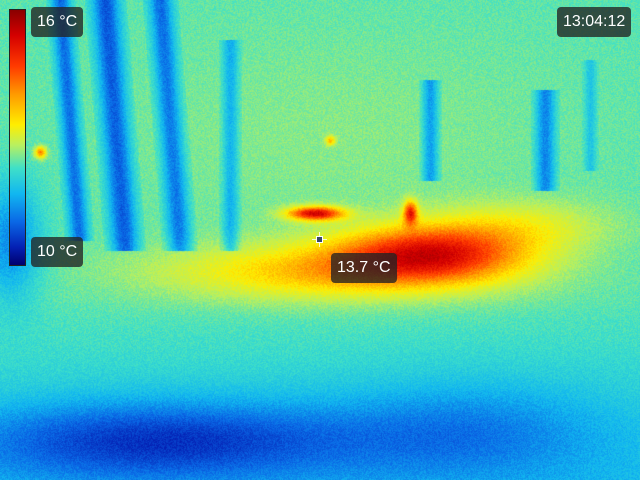 This screenshot has width=640, height=480. I want to click on clock-time: 13:04:12, so click(594, 22).